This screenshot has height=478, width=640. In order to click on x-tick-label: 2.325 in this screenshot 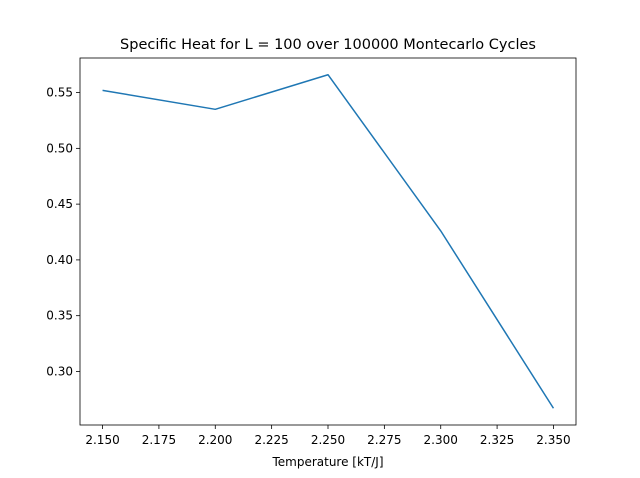, I will do `click(497, 440)`.